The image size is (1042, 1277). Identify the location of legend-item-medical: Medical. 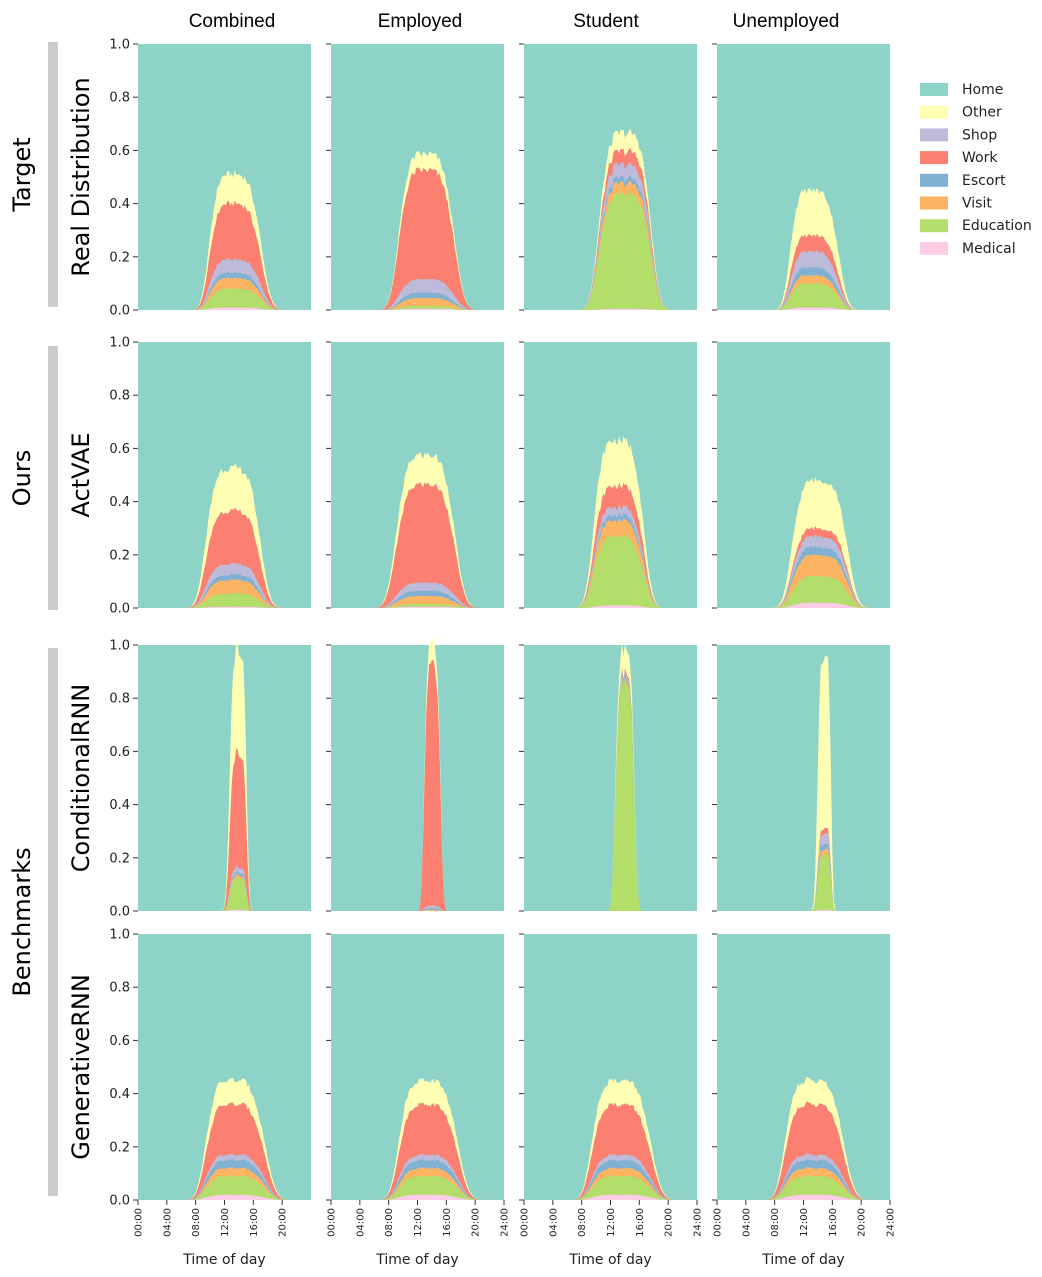
(968, 249).